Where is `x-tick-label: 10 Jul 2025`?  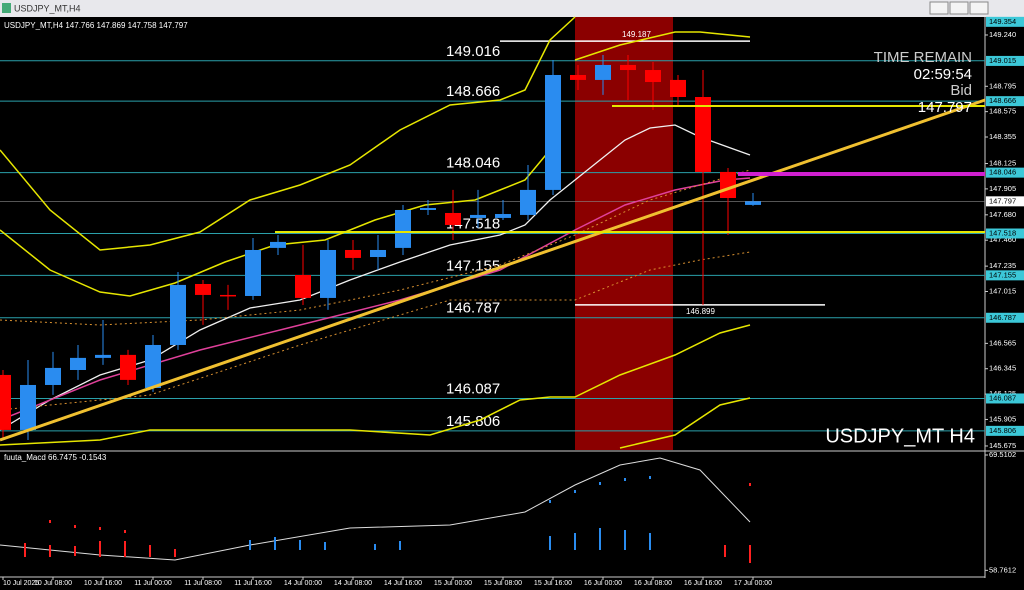
x-tick-label: 10 Jul 2025 is located at coordinates (21, 583).